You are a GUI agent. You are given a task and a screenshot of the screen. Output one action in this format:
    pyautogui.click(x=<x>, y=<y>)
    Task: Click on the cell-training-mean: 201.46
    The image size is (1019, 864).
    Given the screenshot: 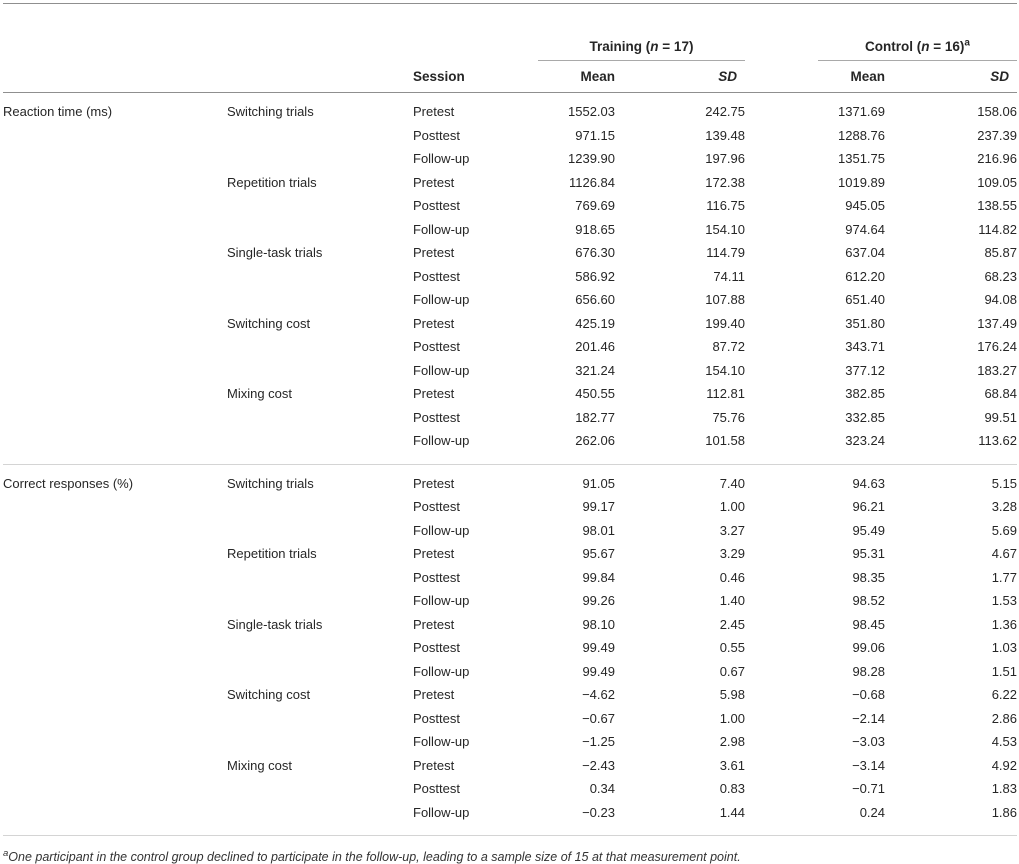 What is the action you would take?
    pyautogui.click(x=595, y=347)
    